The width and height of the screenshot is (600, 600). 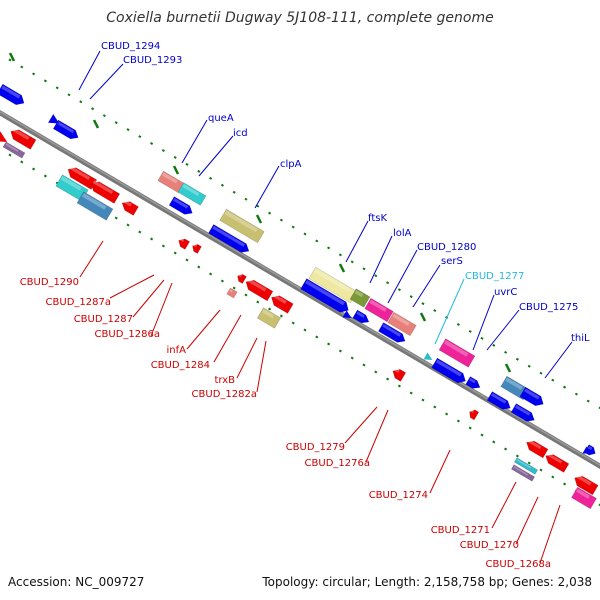 What do you see at coordinates (130, 46) in the screenshot?
I see `label-cbud-1294: CBUD_1294` at bounding box center [130, 46].